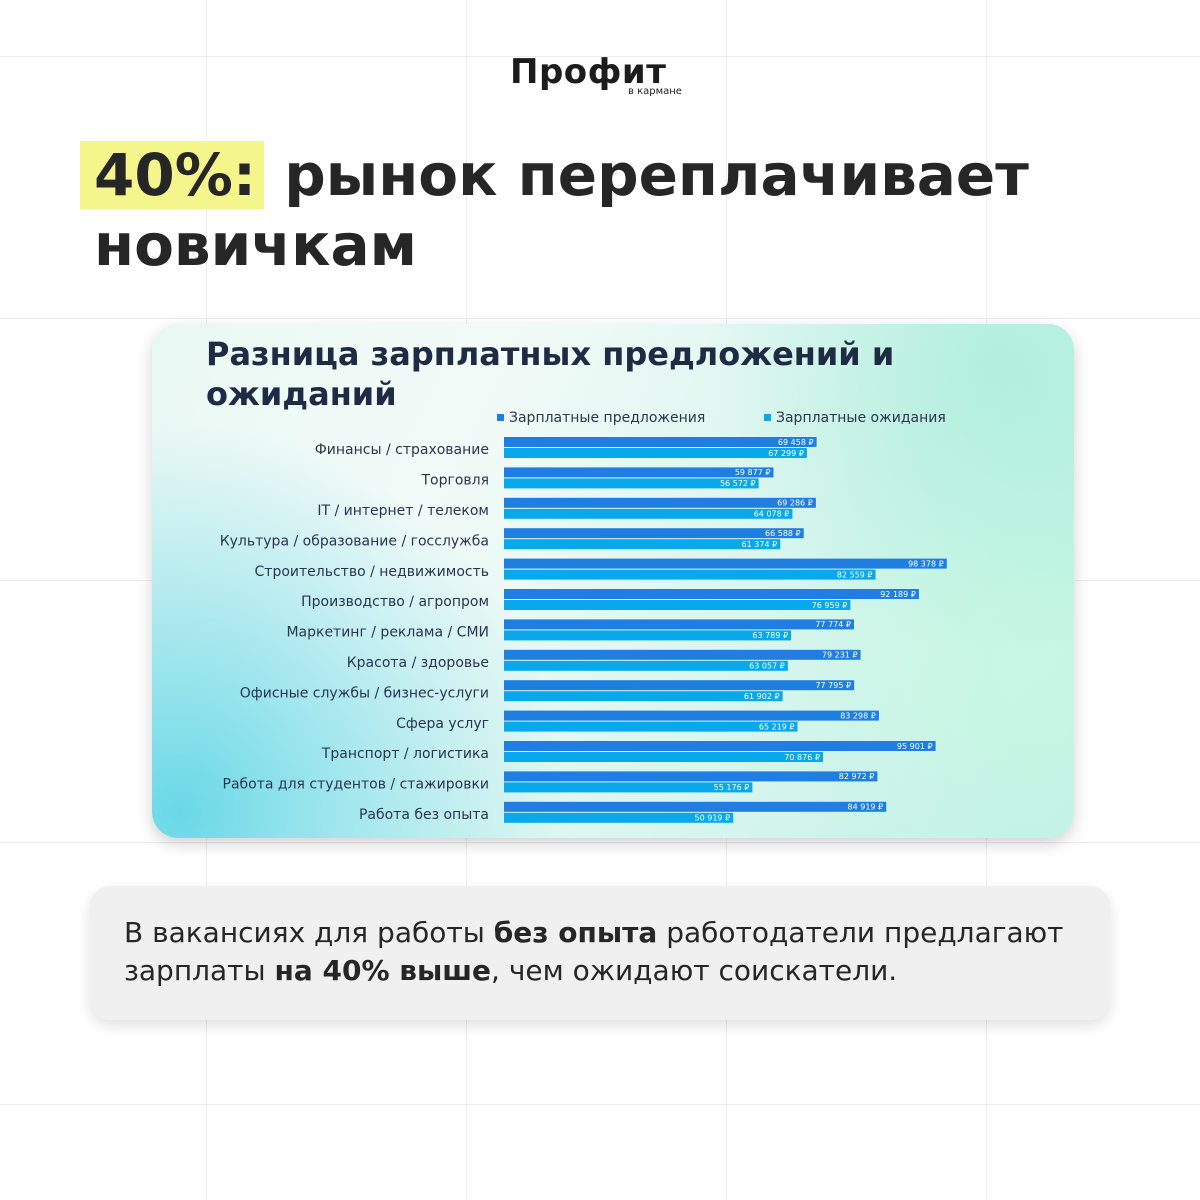  I want to click on data-label: 63 789 ₽, so click(770, 635).